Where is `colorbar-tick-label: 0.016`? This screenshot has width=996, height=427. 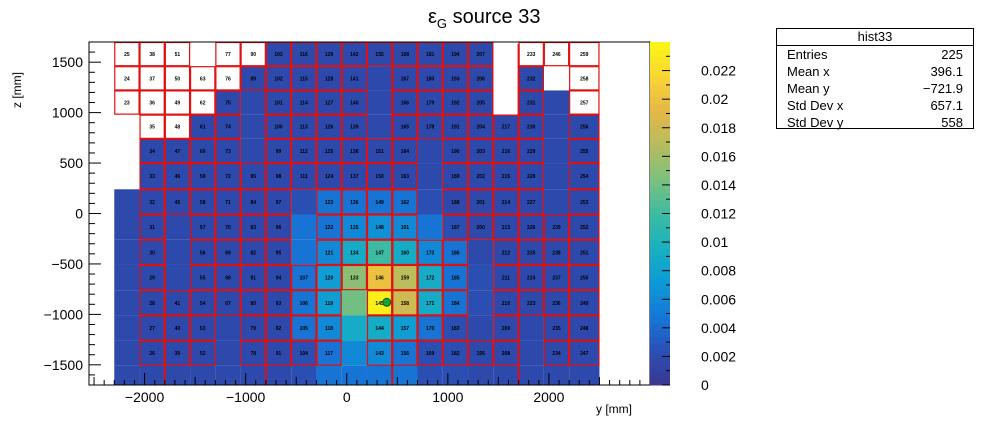
colorbar-tick-label: 0.016 is located at coordinates (718, 156).